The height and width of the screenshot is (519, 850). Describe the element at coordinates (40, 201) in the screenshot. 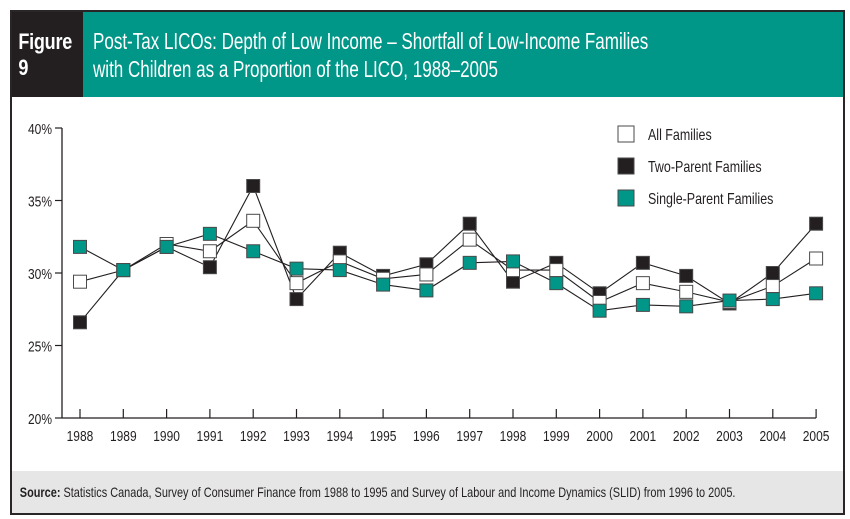

I see `y-tick-label: 35%` at that location.